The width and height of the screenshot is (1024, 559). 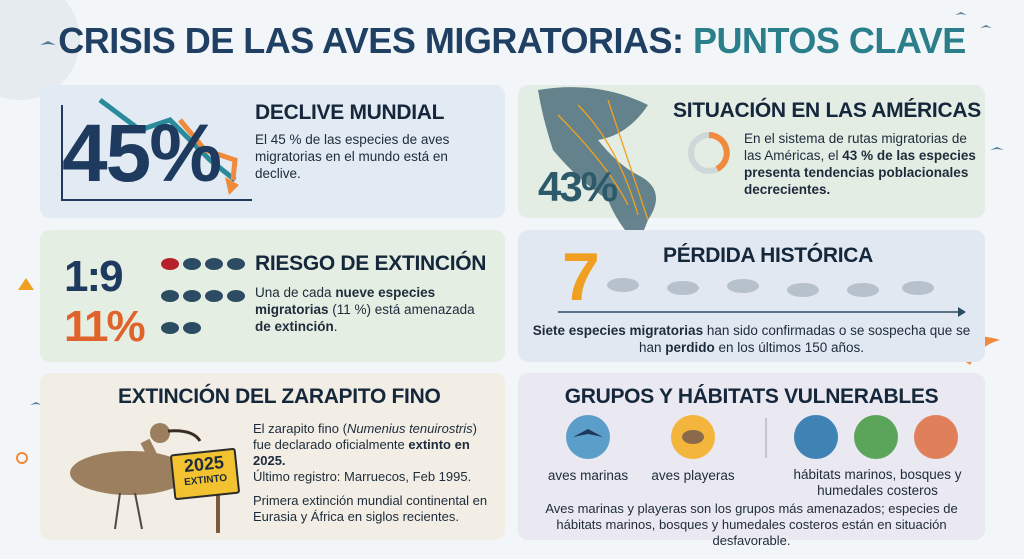 What do you see at coordinates (145, 478) in the screenshot?
I see `curlew-illustration` at bounding box center [145, 478].